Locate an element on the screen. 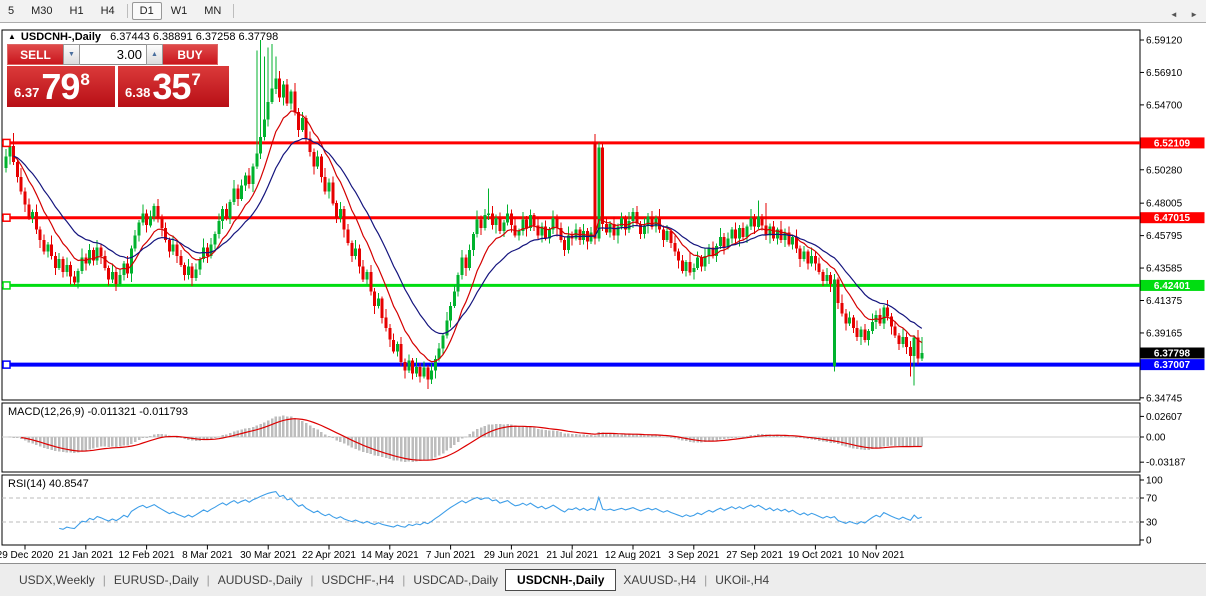  svg-text: 3 Sep 2021 is located at coordinates (694, 555).